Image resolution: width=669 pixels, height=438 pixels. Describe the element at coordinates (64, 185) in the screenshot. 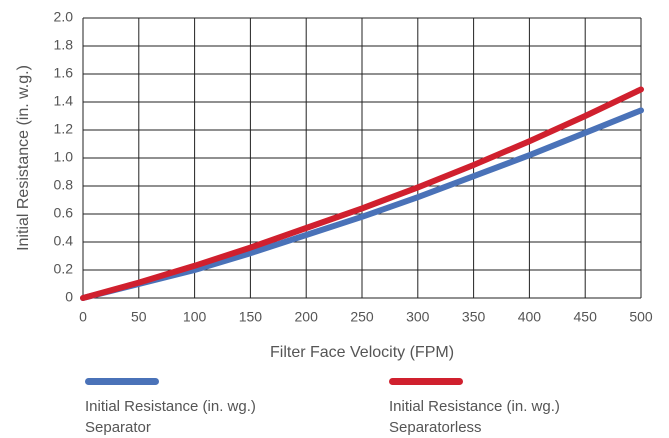

I see `y-tick-label: 0.8` at that location.